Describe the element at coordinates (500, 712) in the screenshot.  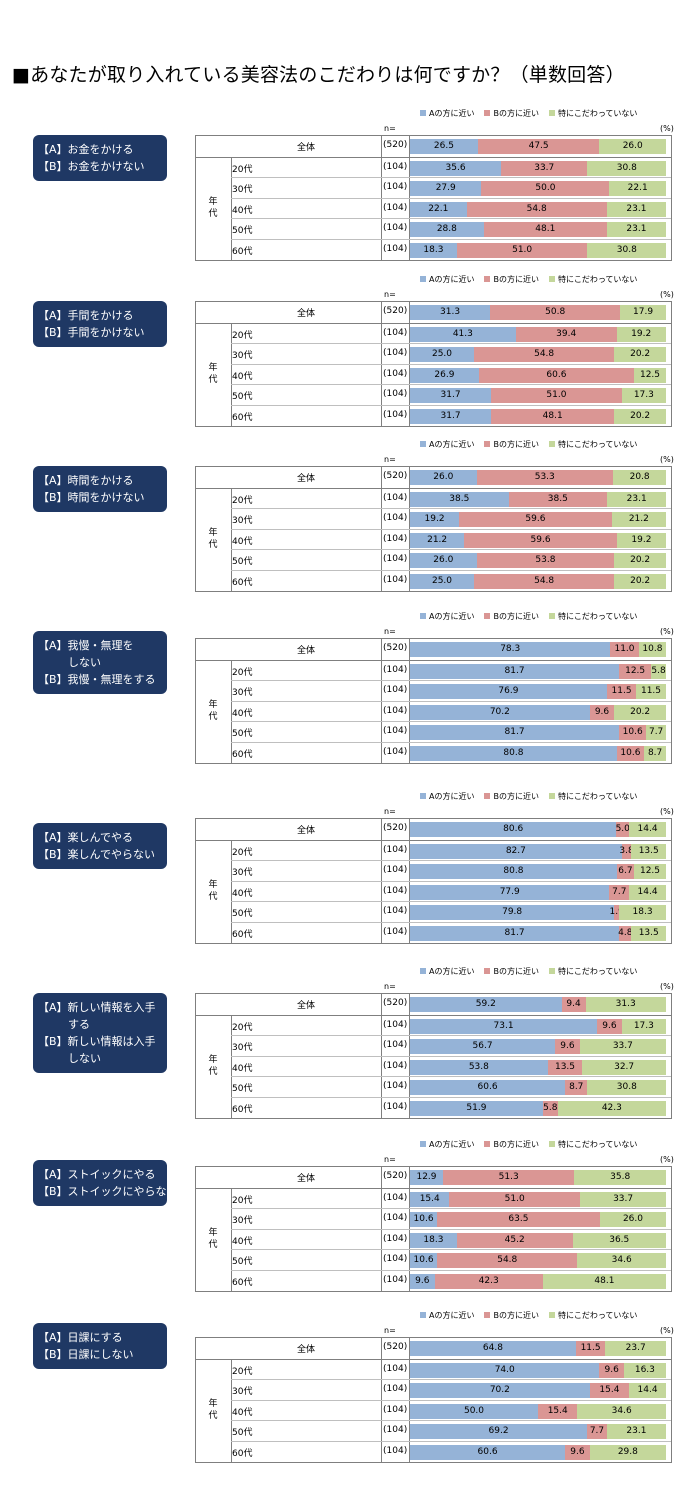
I see `bar-segment-a: 70.2` at that location.